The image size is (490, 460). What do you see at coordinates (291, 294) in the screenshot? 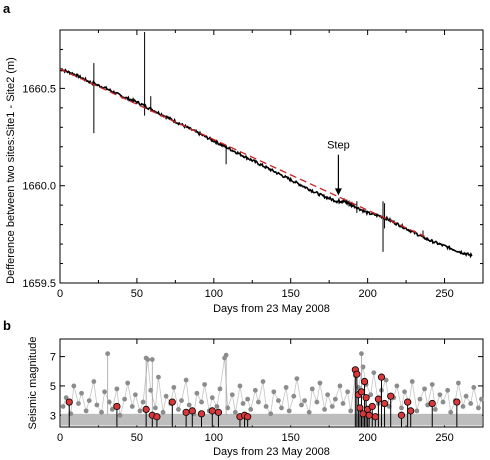
I see `panel-a-x-tick-label: 150` at bounding box center [291, 294].